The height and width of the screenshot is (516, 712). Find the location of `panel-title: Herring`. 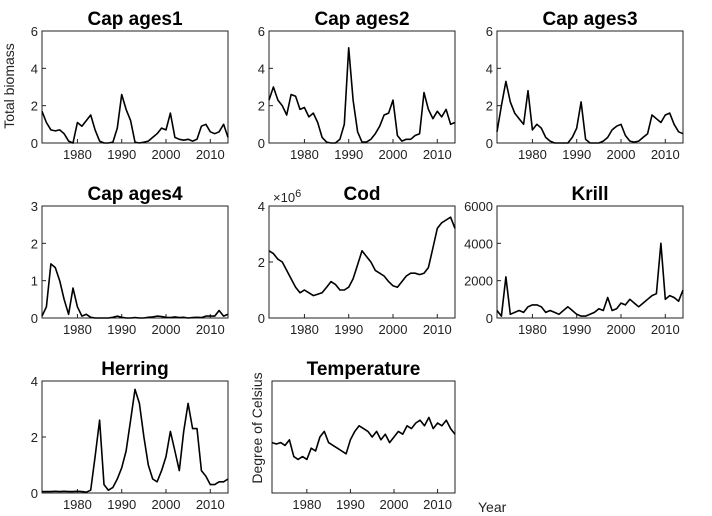

panel-title: Herring is located at coordinates (135, 369).